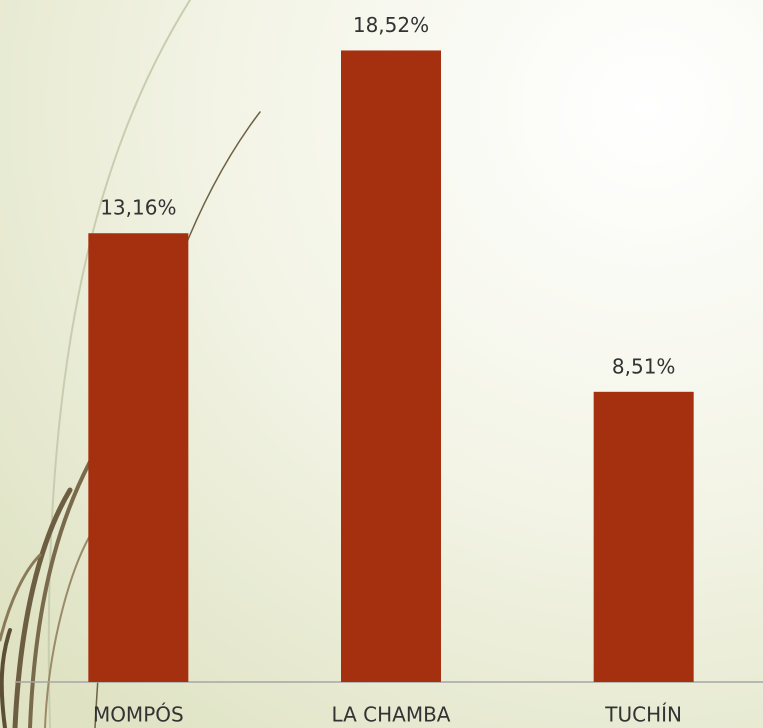  I want to click on data-label: 13,16%, so click(138, 208).